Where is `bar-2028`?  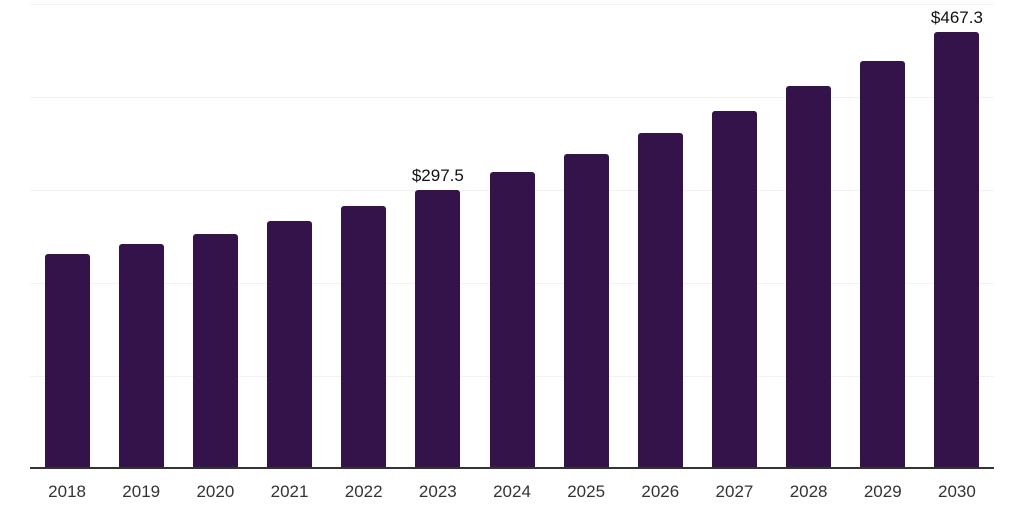 bar-2028 is located at coordinates (809, 276).